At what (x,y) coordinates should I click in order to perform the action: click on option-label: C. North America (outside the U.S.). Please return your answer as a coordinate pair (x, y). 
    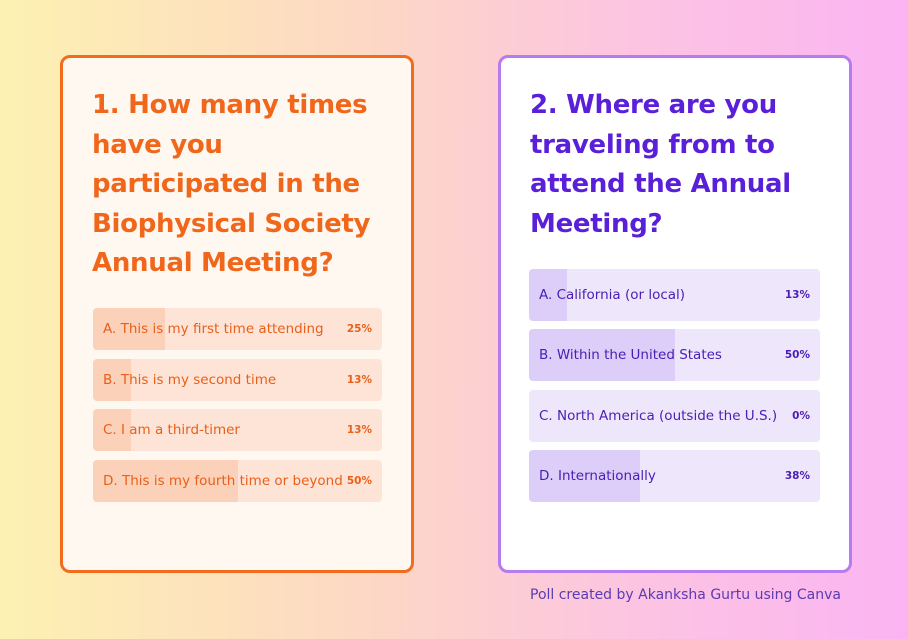
    Looking at the image, I should click on (658, 415).